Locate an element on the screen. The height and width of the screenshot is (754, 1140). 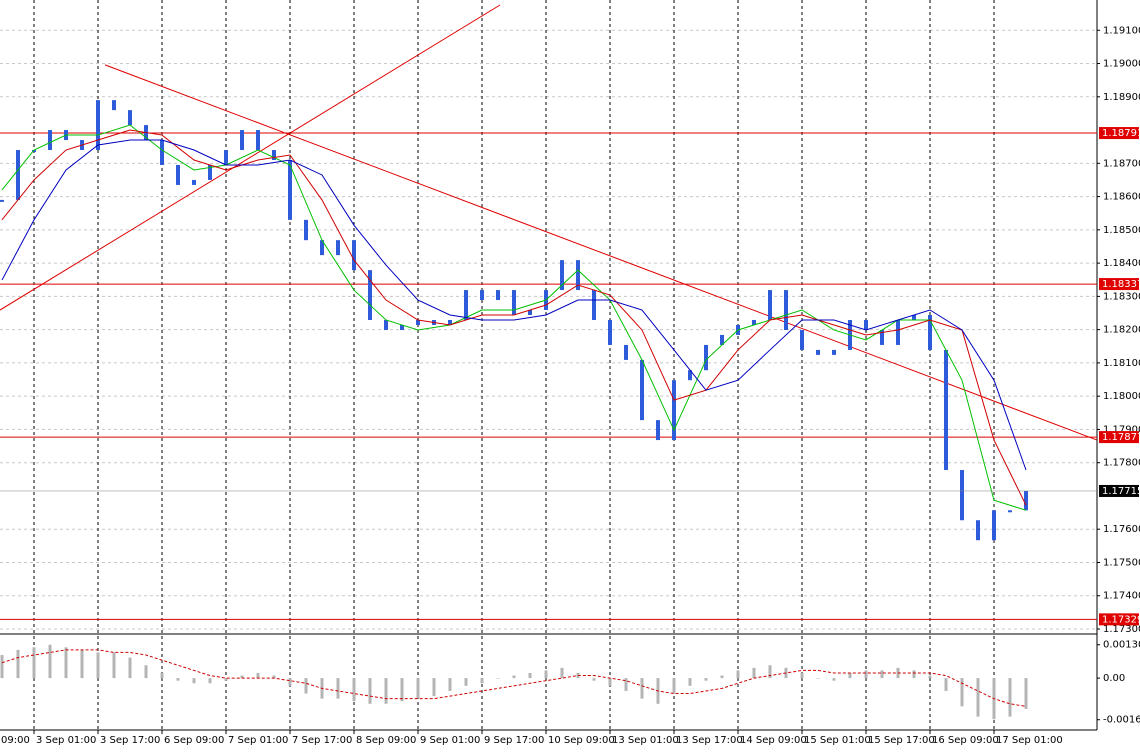
y-tick-label: 1.18400 is located at coordinates (1121, 263).